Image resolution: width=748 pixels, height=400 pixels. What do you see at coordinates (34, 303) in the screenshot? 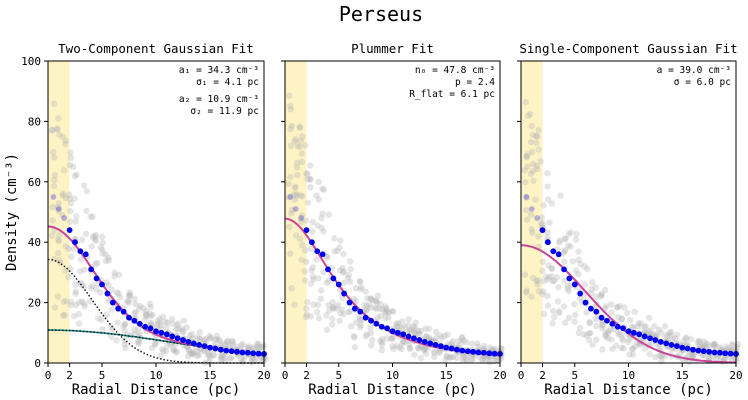
I see `y-tick-label: 20` at bounding box center [34, 303].